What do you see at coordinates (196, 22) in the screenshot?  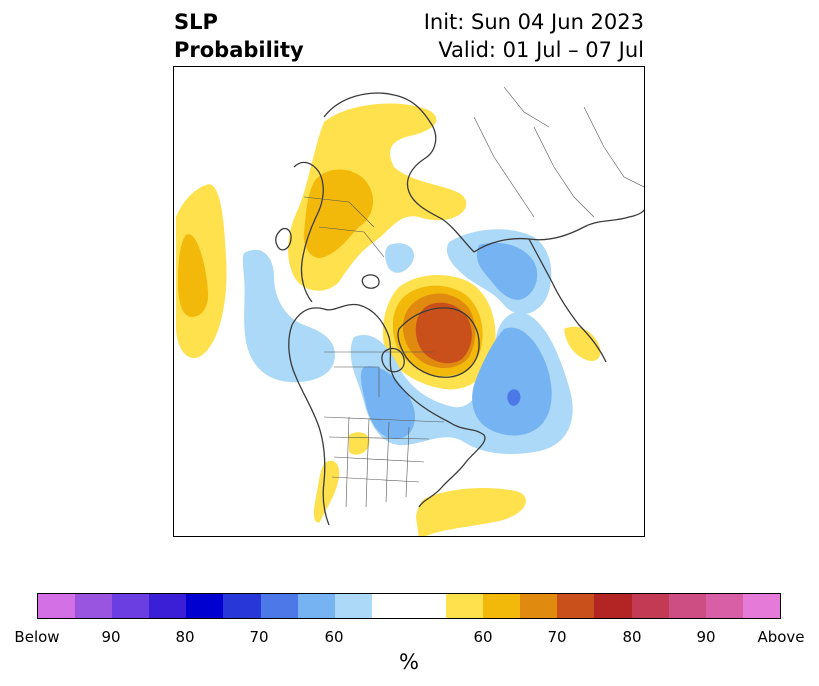 I see `title-variable: SLP` at bounding box center [196, 22].